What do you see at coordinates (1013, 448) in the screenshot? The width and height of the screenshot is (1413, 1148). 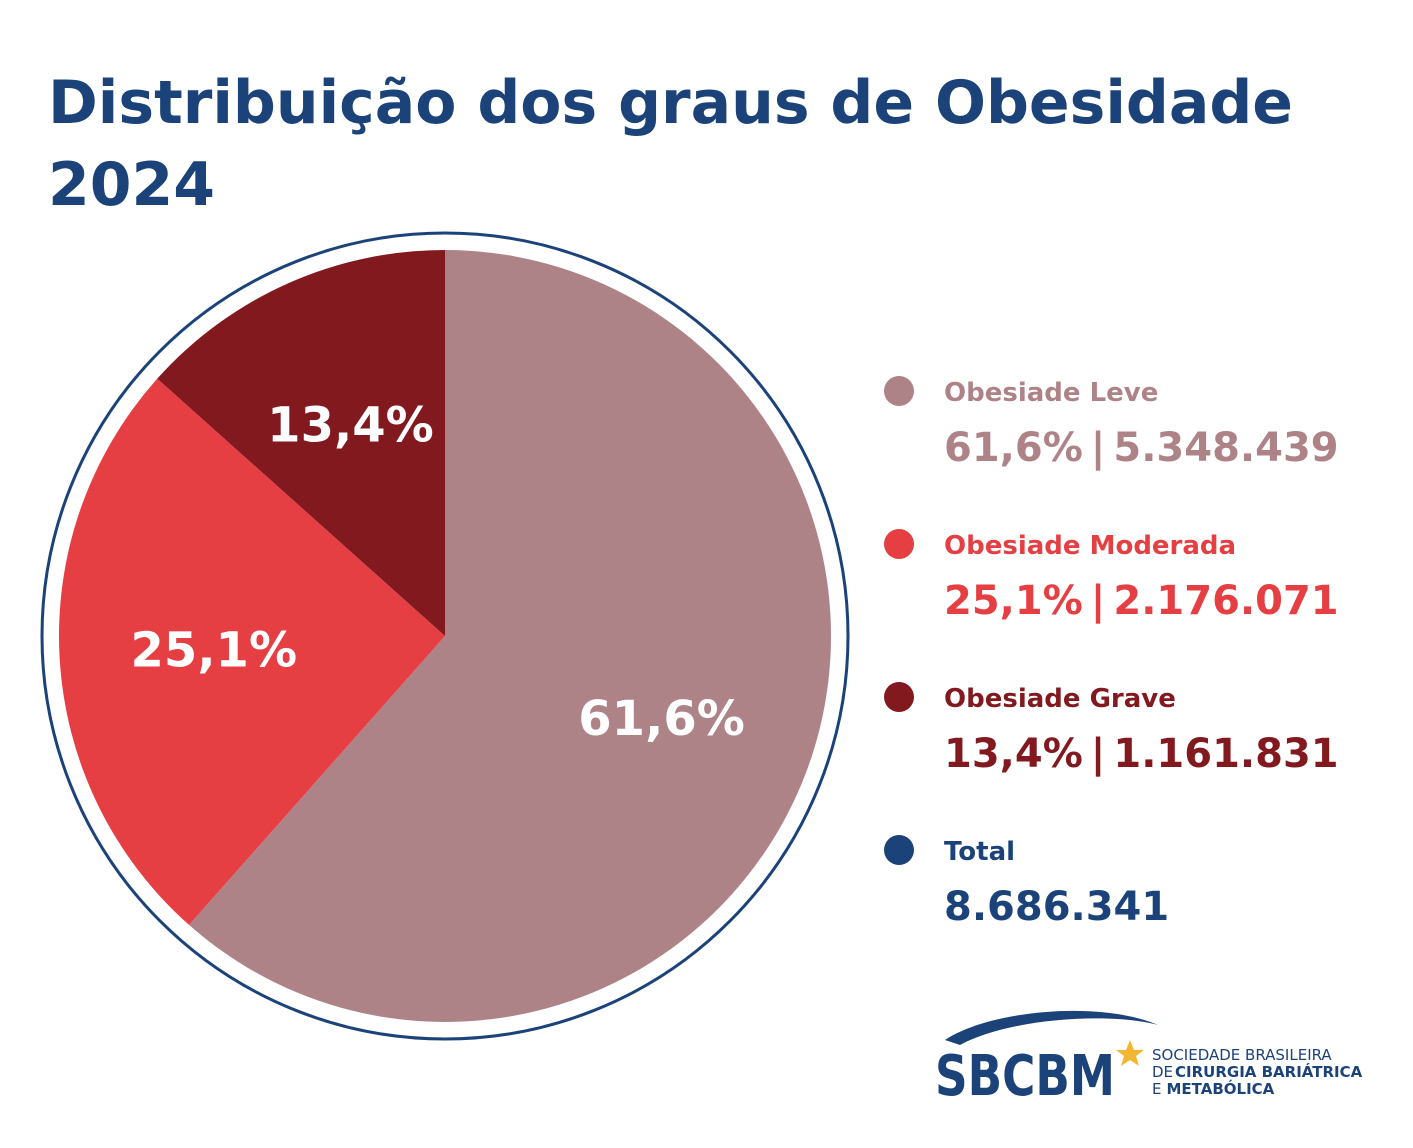 I see `legend-percent: 61,6%` at bounding box center [1013, 448].